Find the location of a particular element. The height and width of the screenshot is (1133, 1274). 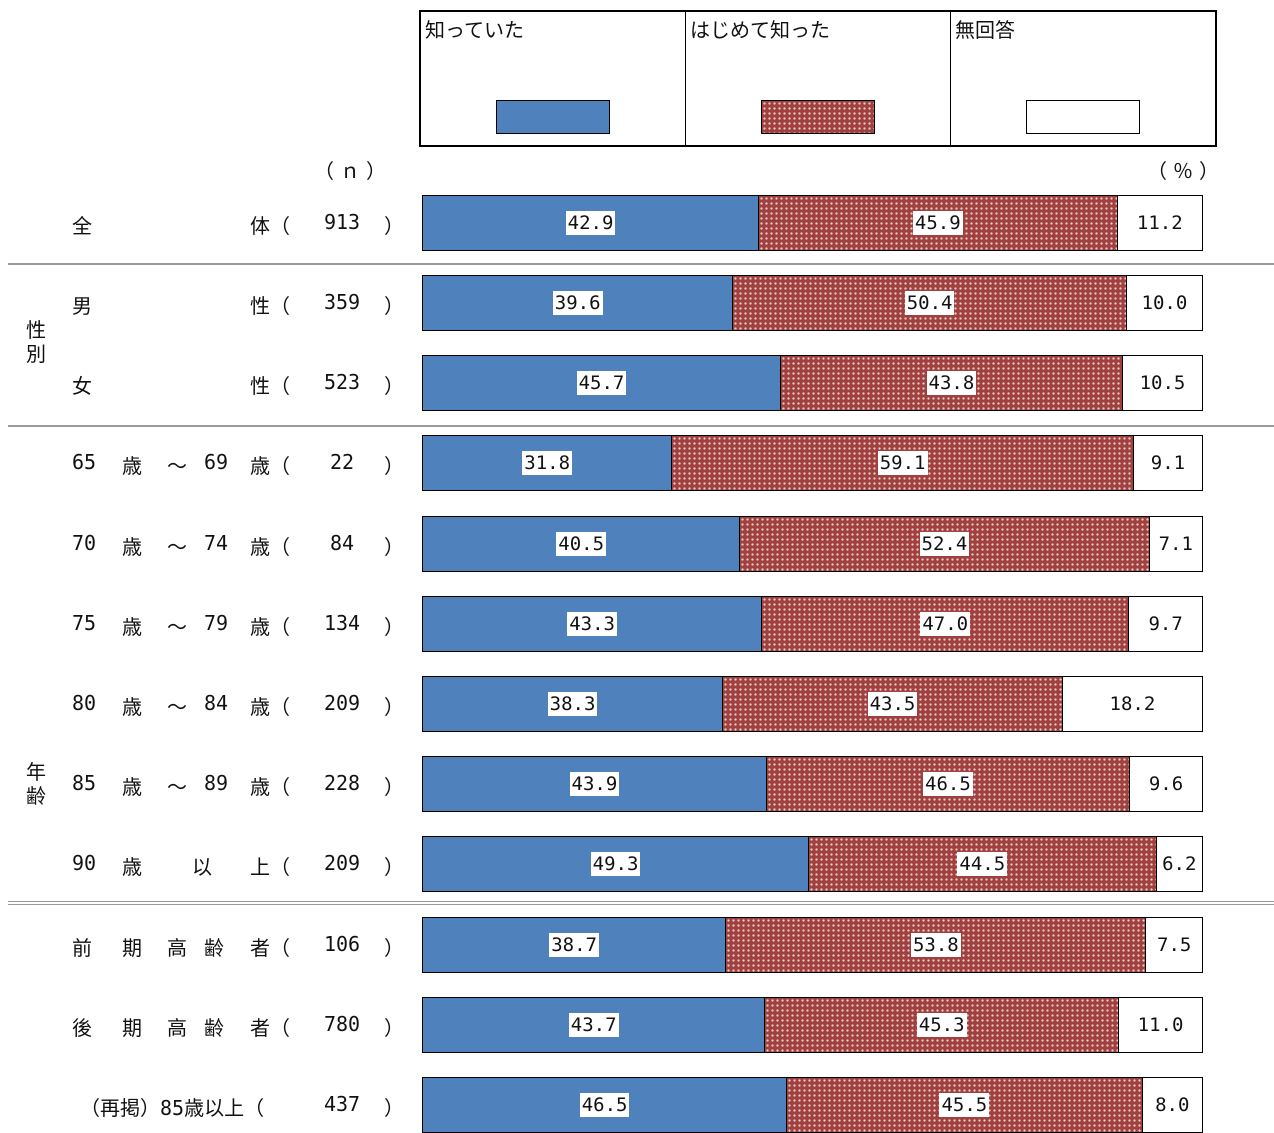

legend-item-first-time: はじめて知った is located at coordinates (818, 78).